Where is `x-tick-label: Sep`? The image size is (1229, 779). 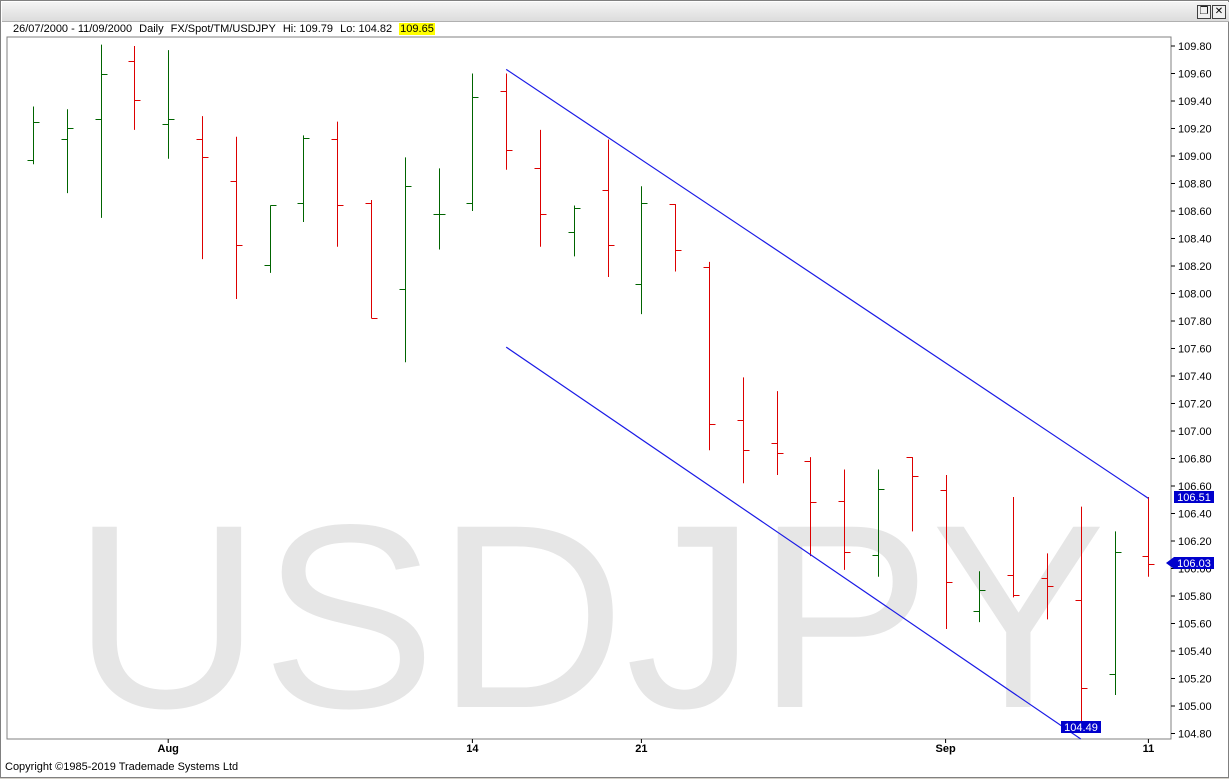 x-tick-label: Sep is located at coordinates (946, 749).